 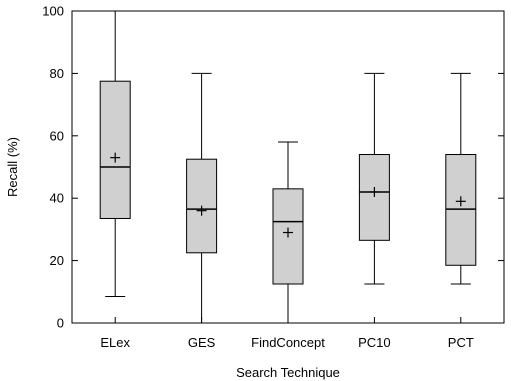 What do you see at coordinates (12, 167) in the screenshot?
I see `y-axis-label: Recall (%)` at bounding box center [12, 167].